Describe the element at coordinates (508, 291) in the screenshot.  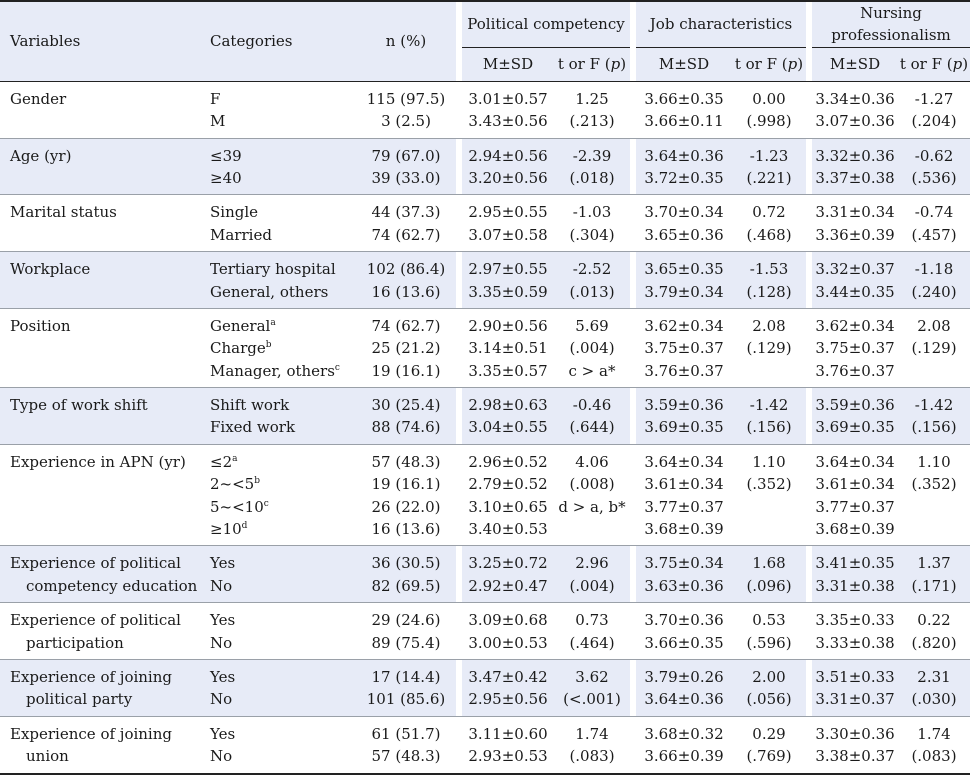
I see `pc-msd-cell-line: 3.35±0.59` at that location.